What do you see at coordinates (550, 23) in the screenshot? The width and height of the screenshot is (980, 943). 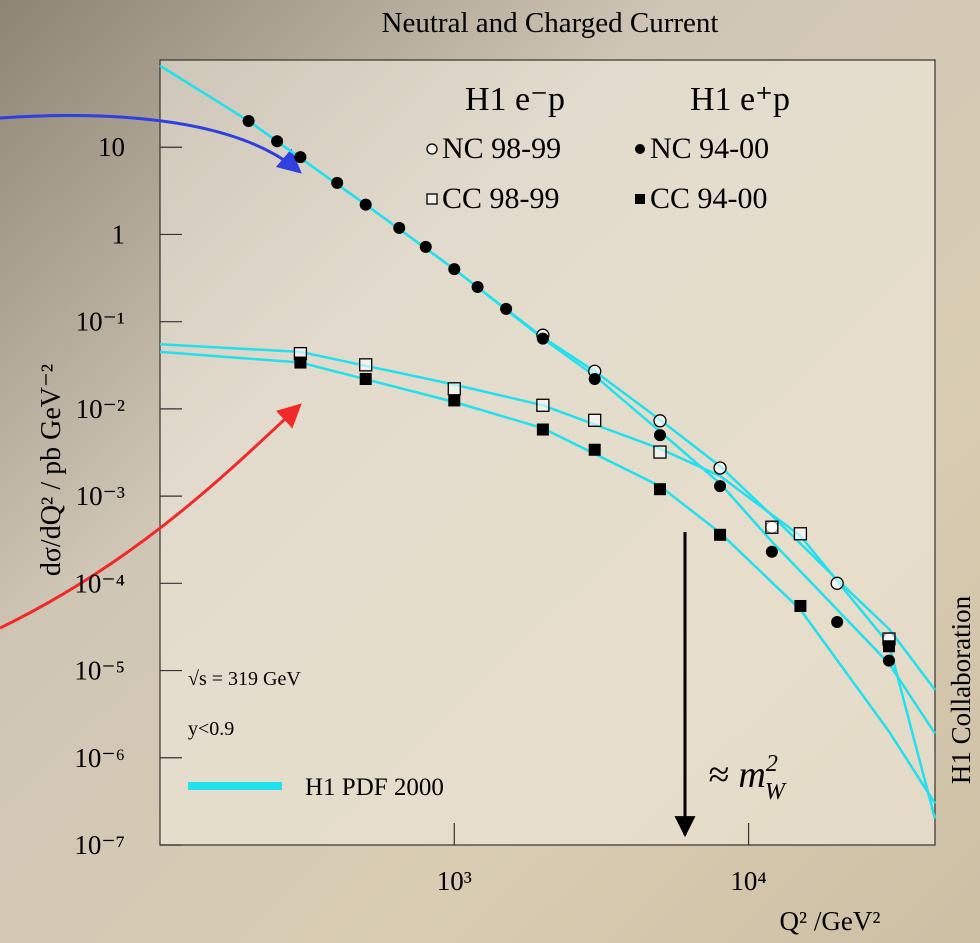 I see `chart-title: Neutral and Charged Current` at bounding box center [550, 23].